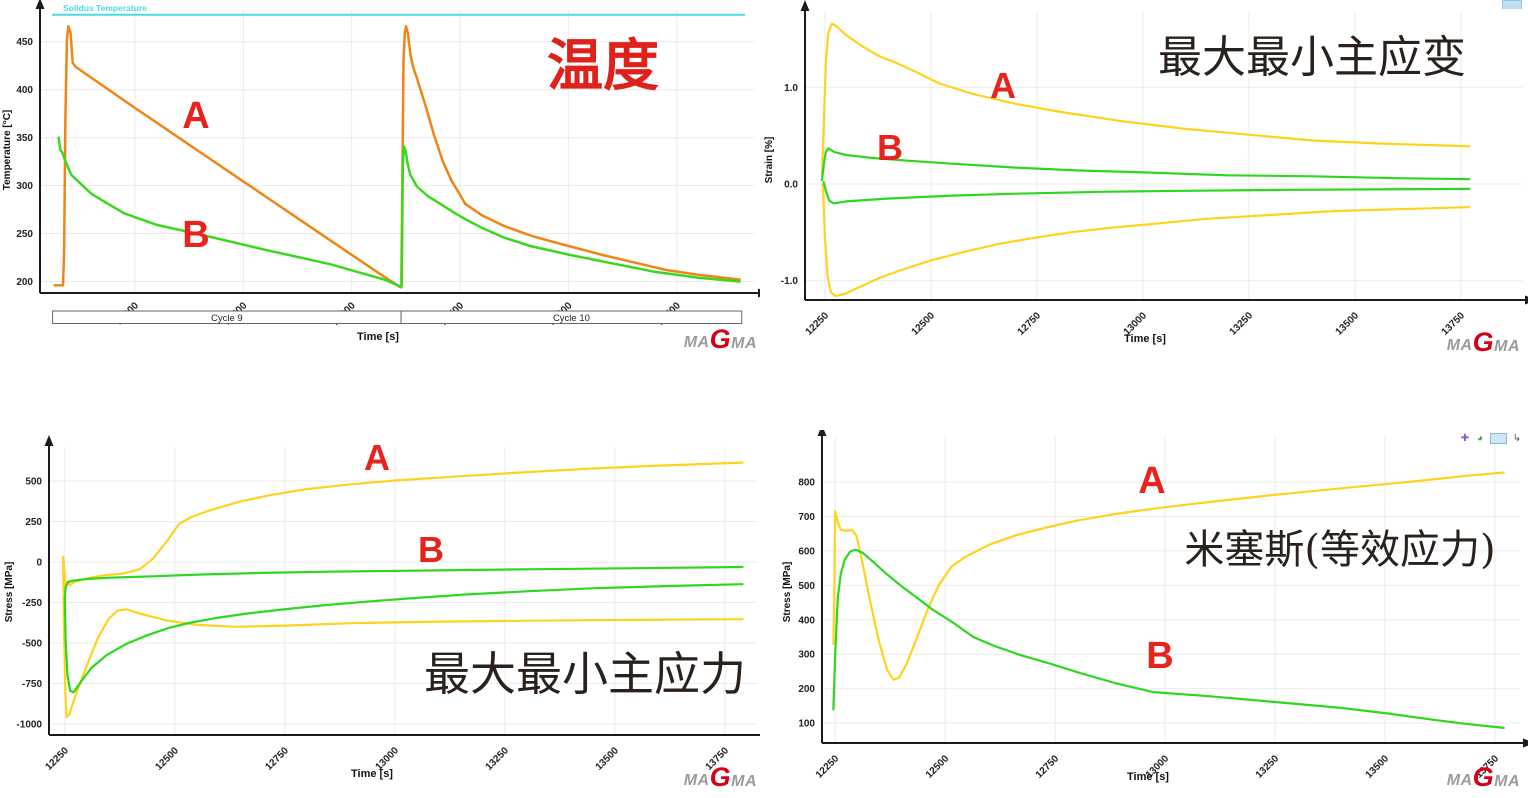 Image resolution: width=1528 pixels, height=798 pixels. Describe the element at coordinates (1480, 438) in the screenshot. I see `pie-view-icon: ◕` at that location.